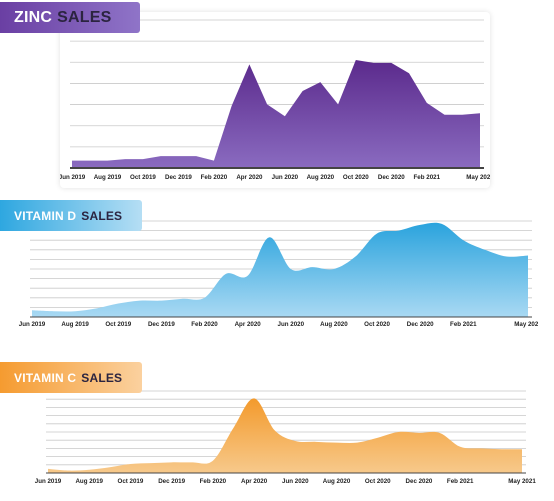  I want to click on series-area, so click(285, 435).